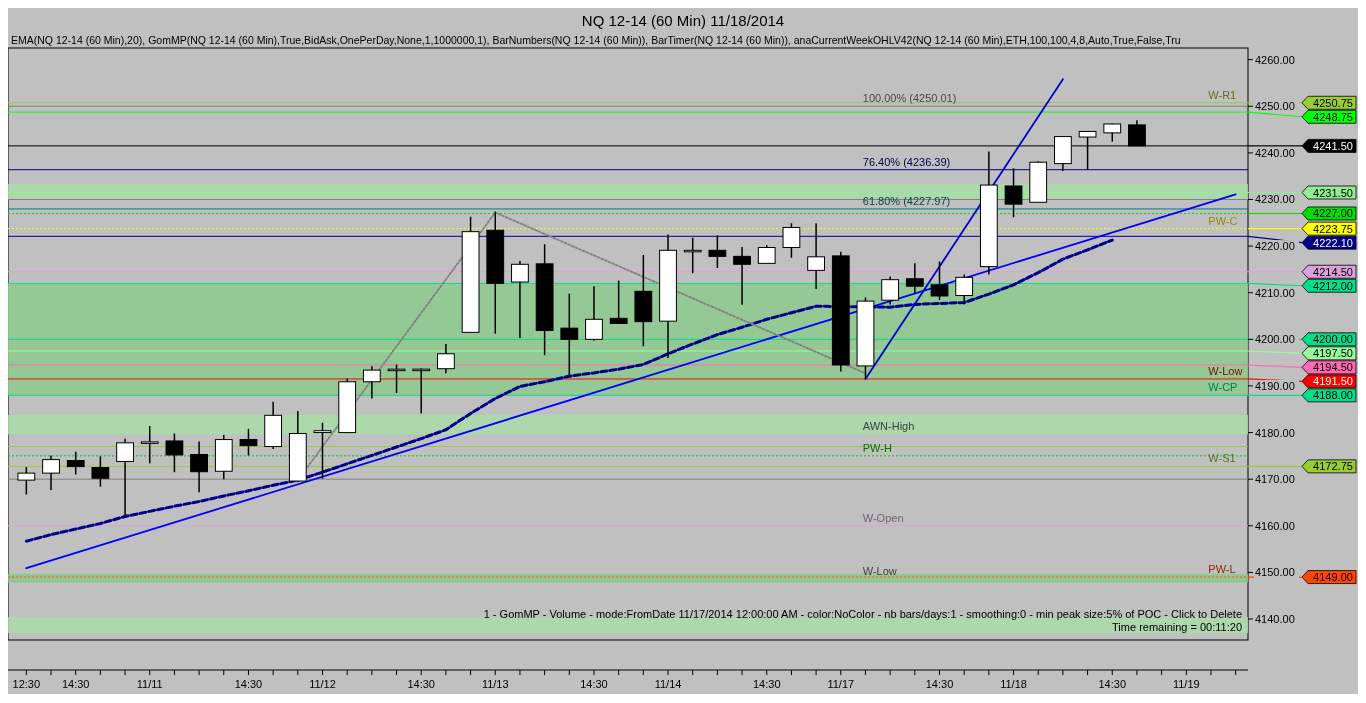  What do you see at coordinates (1013, 684) in the screenshot?
I see `x-tick-label: 11/18` at bounding box center [1013, 684].